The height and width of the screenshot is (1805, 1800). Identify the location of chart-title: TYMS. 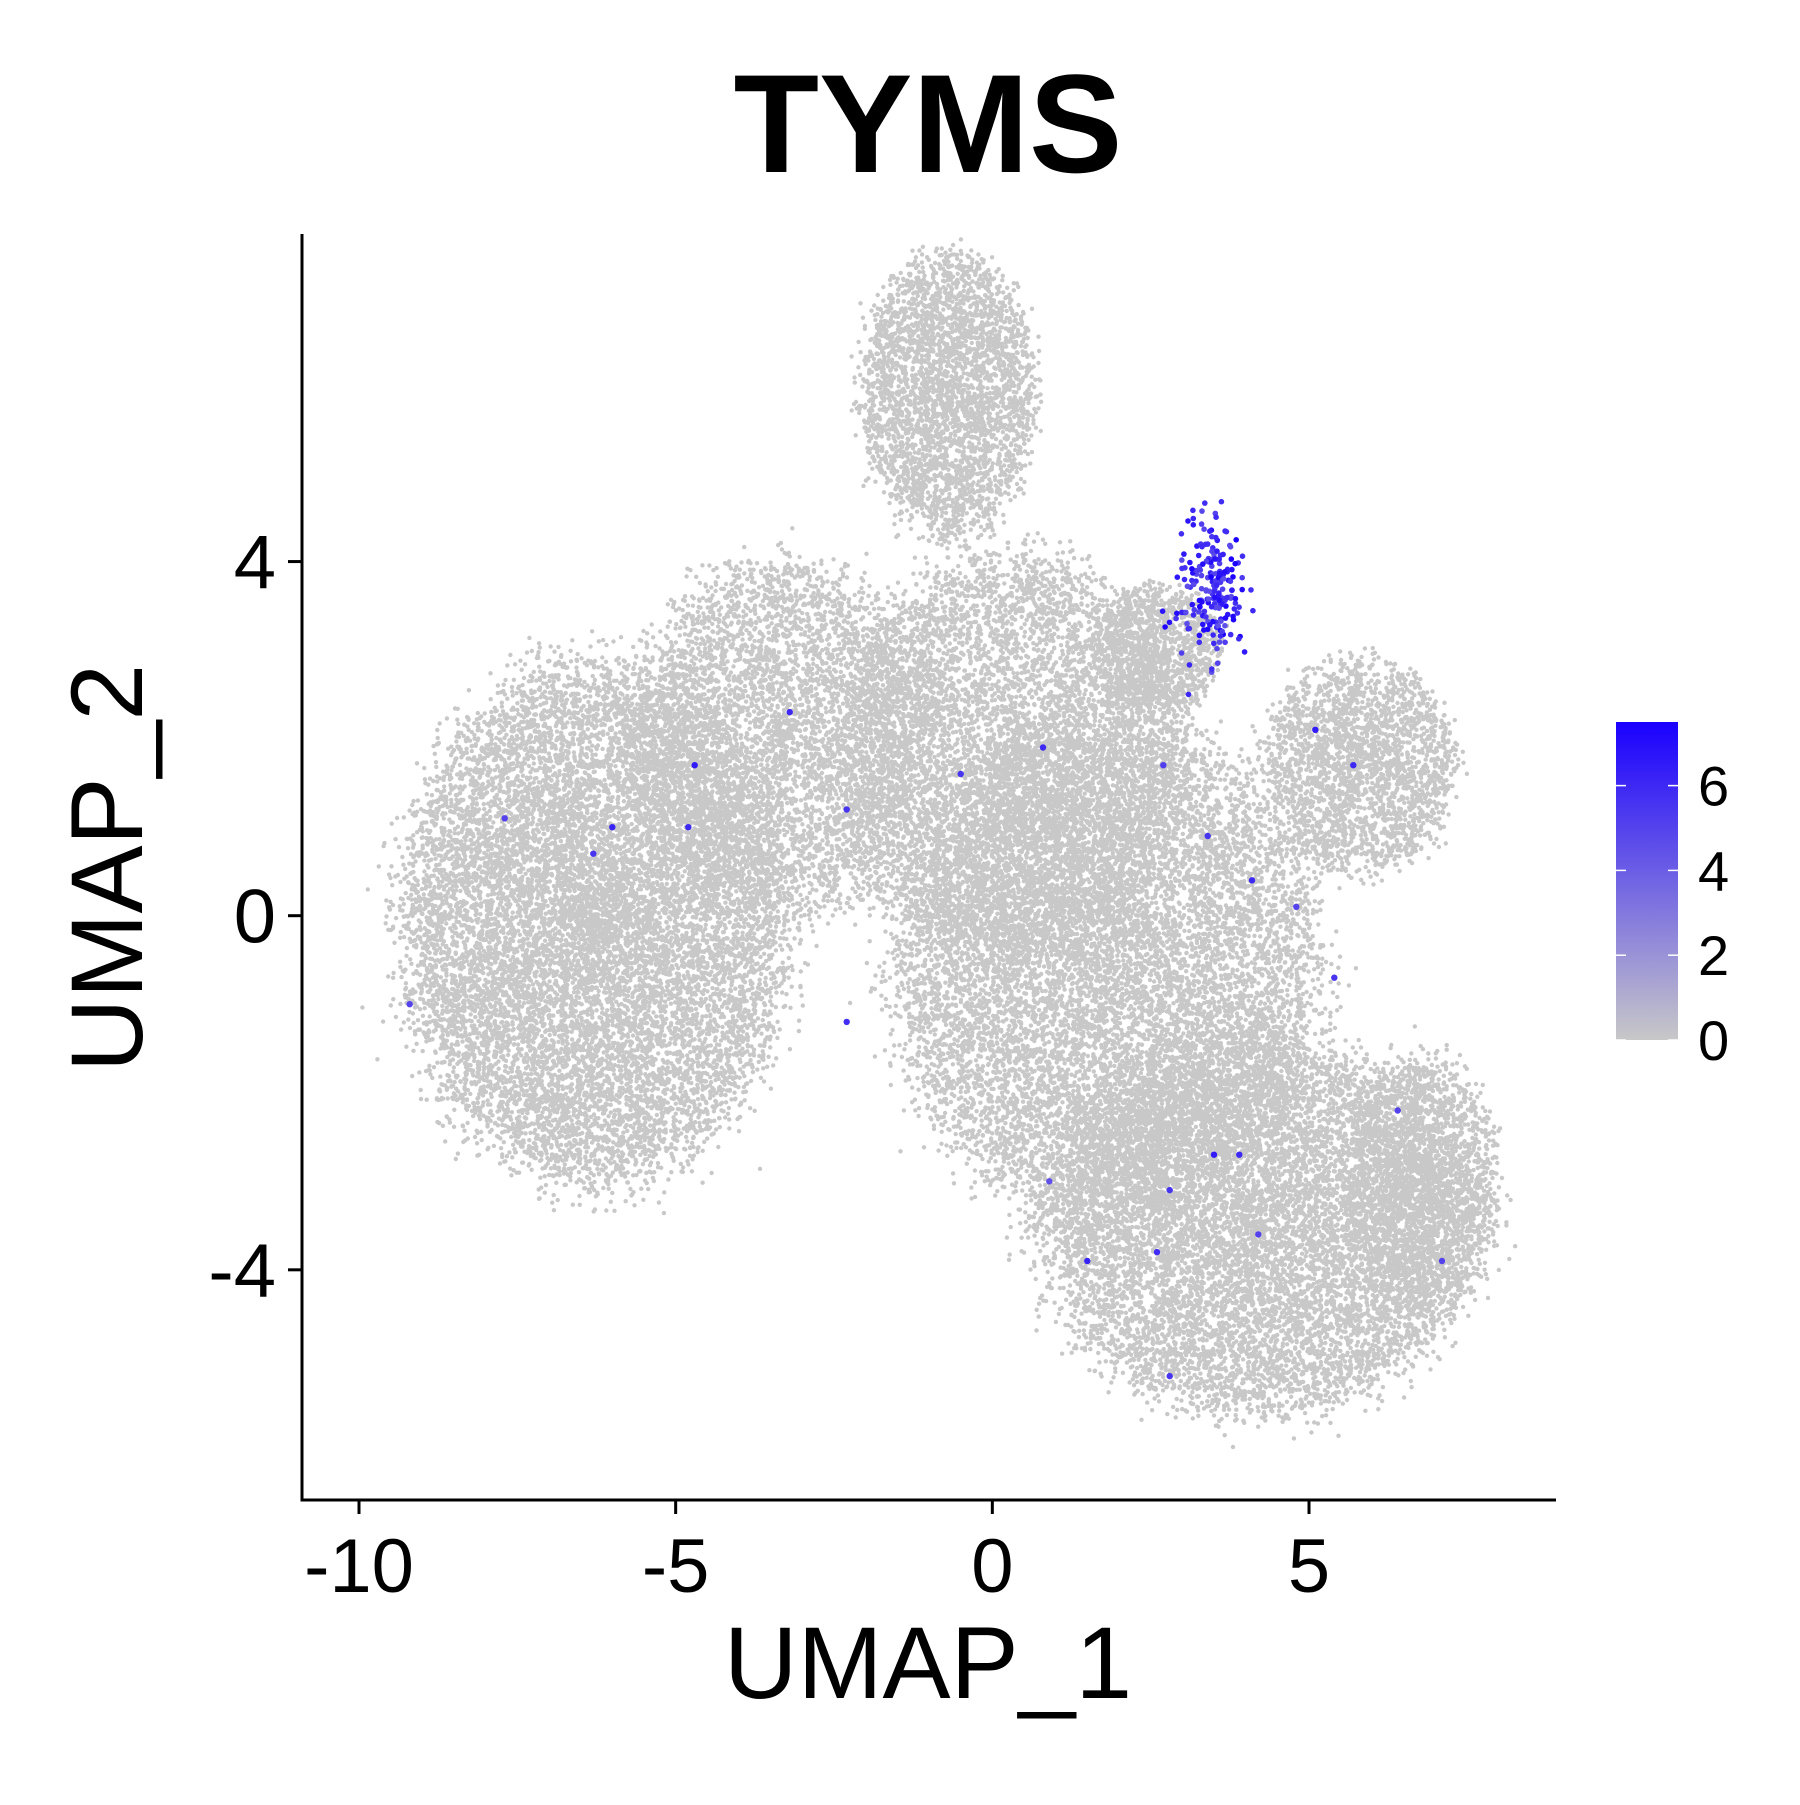
(928, 123).